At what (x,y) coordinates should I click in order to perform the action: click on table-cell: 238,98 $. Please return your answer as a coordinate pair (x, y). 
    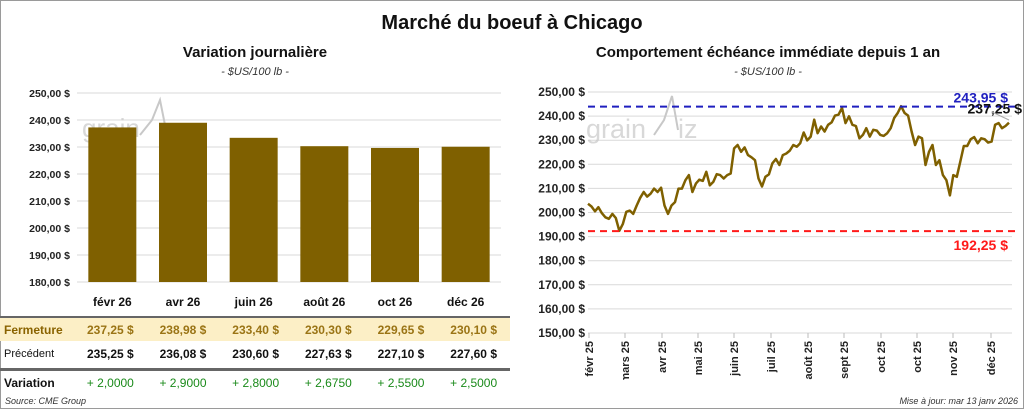
    Looking at the image, I should click on (183, 328).